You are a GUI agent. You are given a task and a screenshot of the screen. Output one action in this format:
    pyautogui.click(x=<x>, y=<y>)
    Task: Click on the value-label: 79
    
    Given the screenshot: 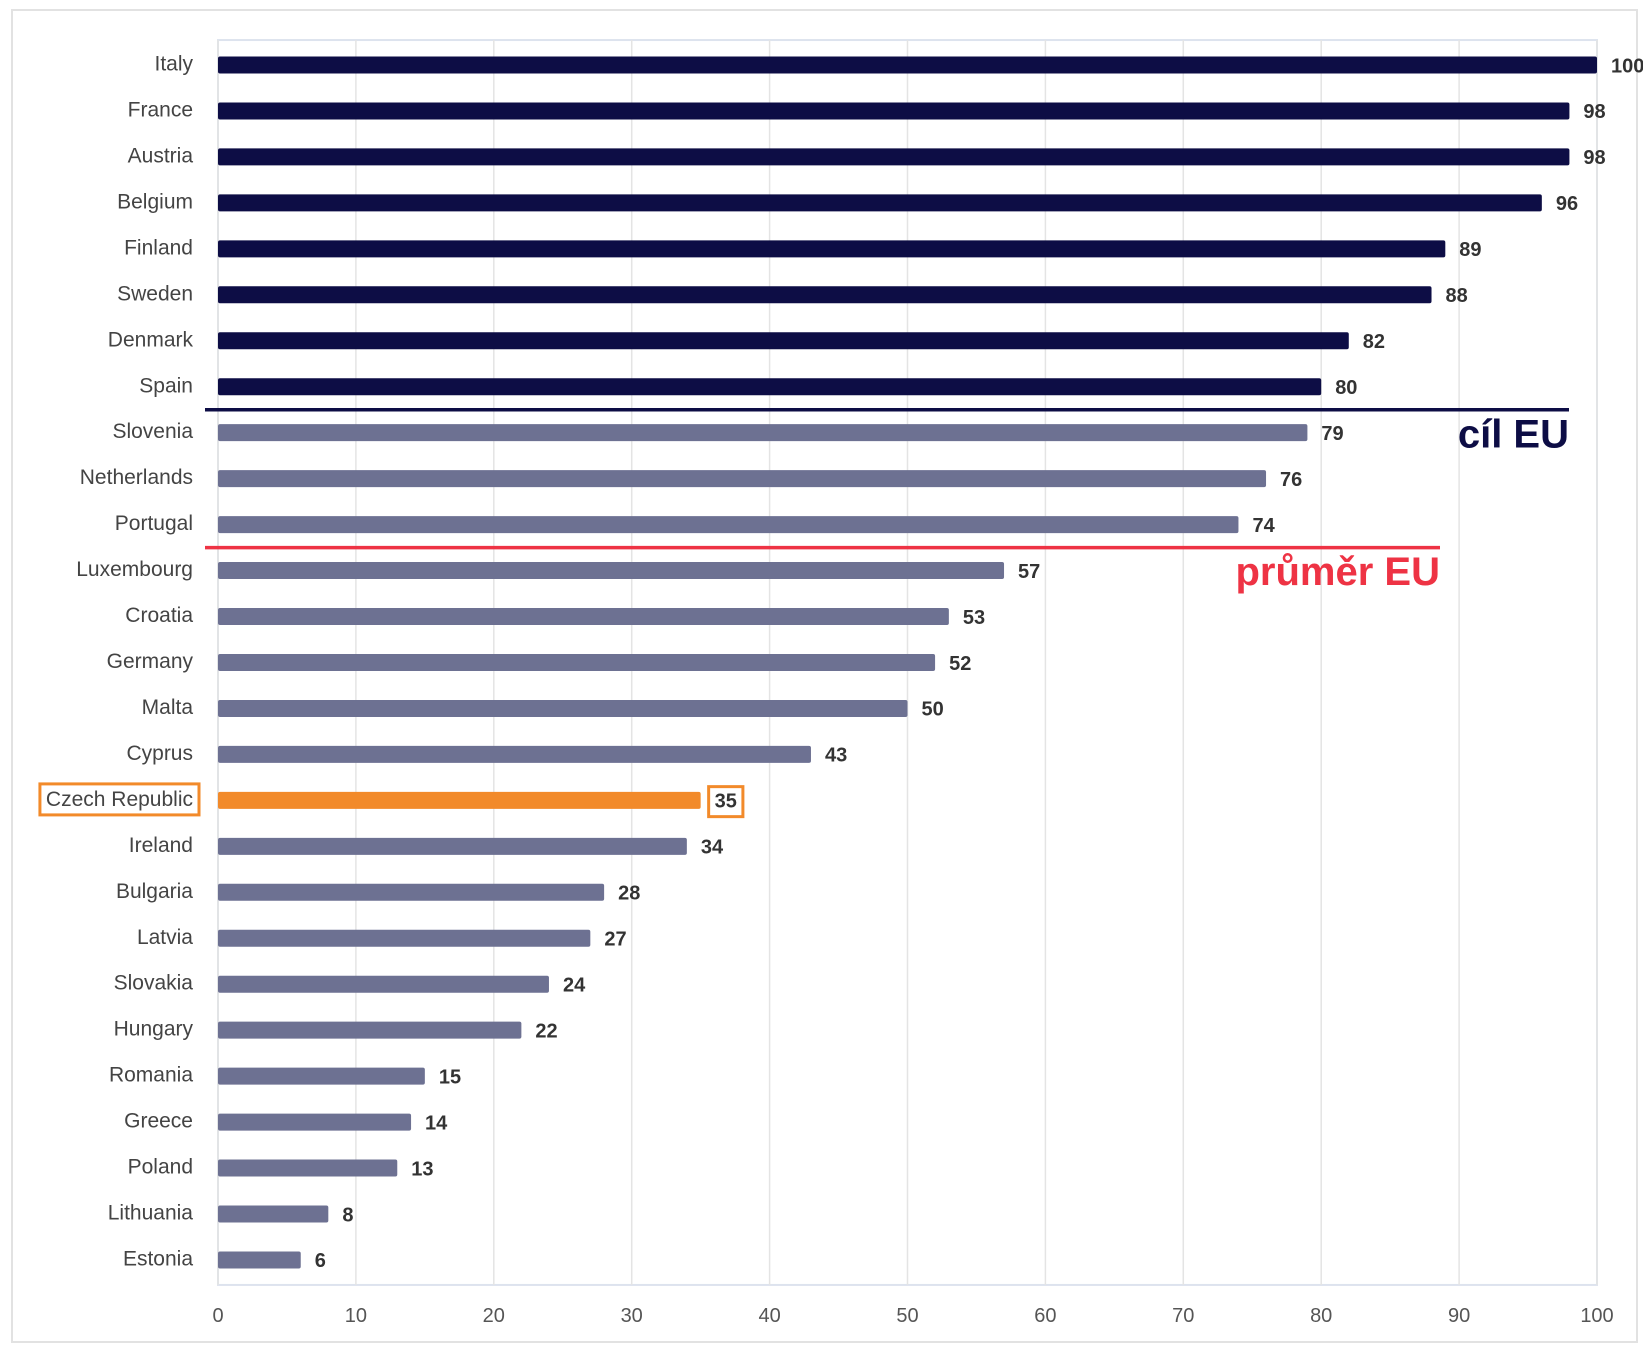 What is the action you would take?
    pyautogui.click(x=1332, y=434)
    